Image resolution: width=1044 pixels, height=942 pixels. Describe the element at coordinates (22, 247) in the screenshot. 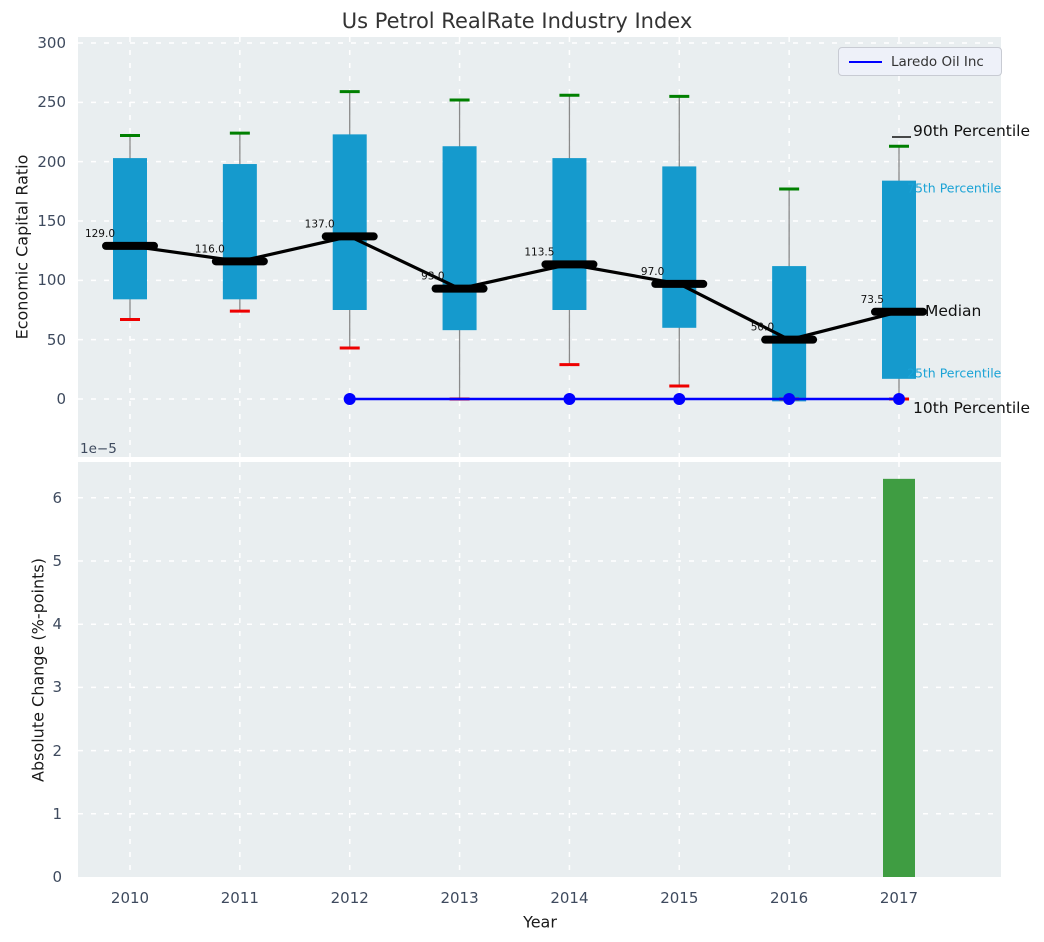

I see `top-y-axis-label: Economic Capital Ratio` at that location.